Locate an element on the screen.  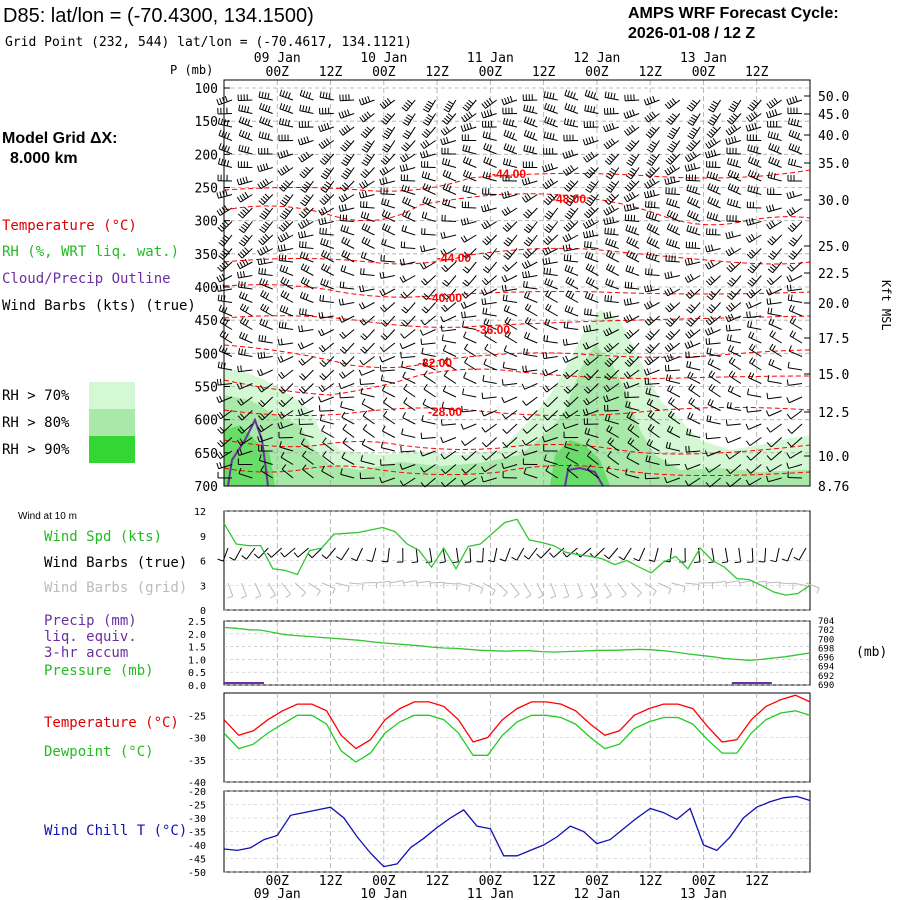
legend-cloud: Cloud/Precip Outline is located at coordinates (86, 279).